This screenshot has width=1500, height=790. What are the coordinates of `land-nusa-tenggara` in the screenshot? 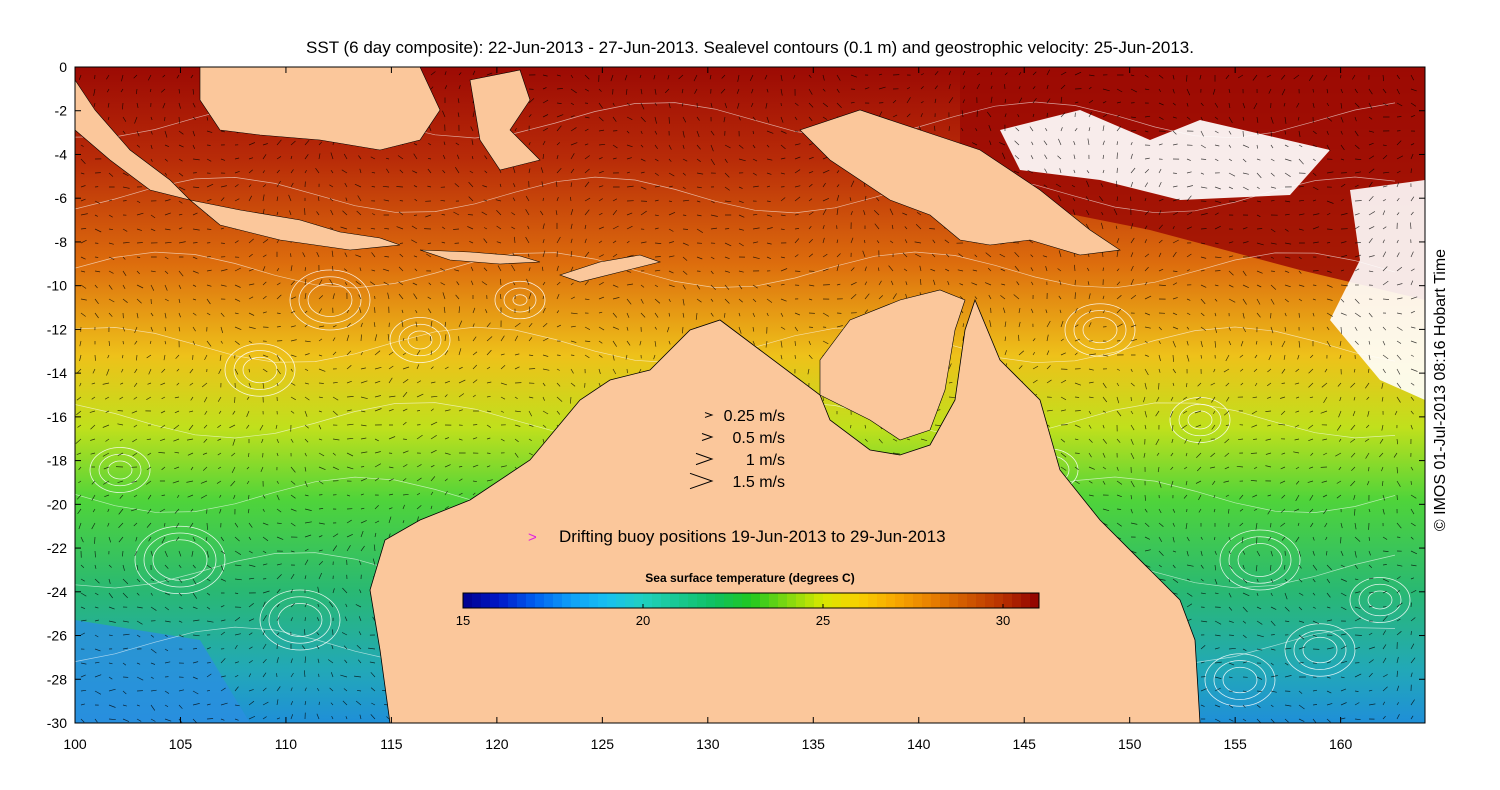 It's located at (480, 257).